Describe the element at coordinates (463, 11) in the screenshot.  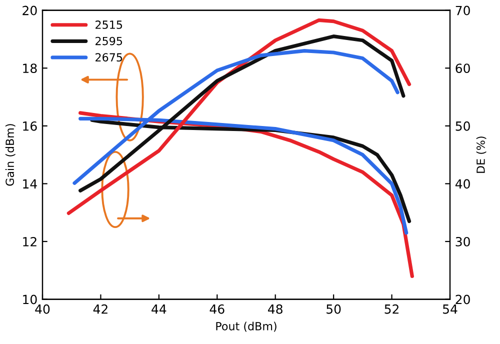
I see `y2-tick-label: 70` at that location.